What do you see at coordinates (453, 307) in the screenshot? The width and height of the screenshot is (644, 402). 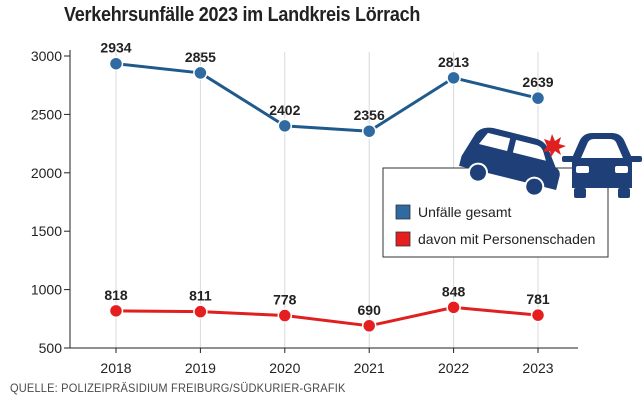 I see `data-point-1-2022` at bounding box center [453, 307].